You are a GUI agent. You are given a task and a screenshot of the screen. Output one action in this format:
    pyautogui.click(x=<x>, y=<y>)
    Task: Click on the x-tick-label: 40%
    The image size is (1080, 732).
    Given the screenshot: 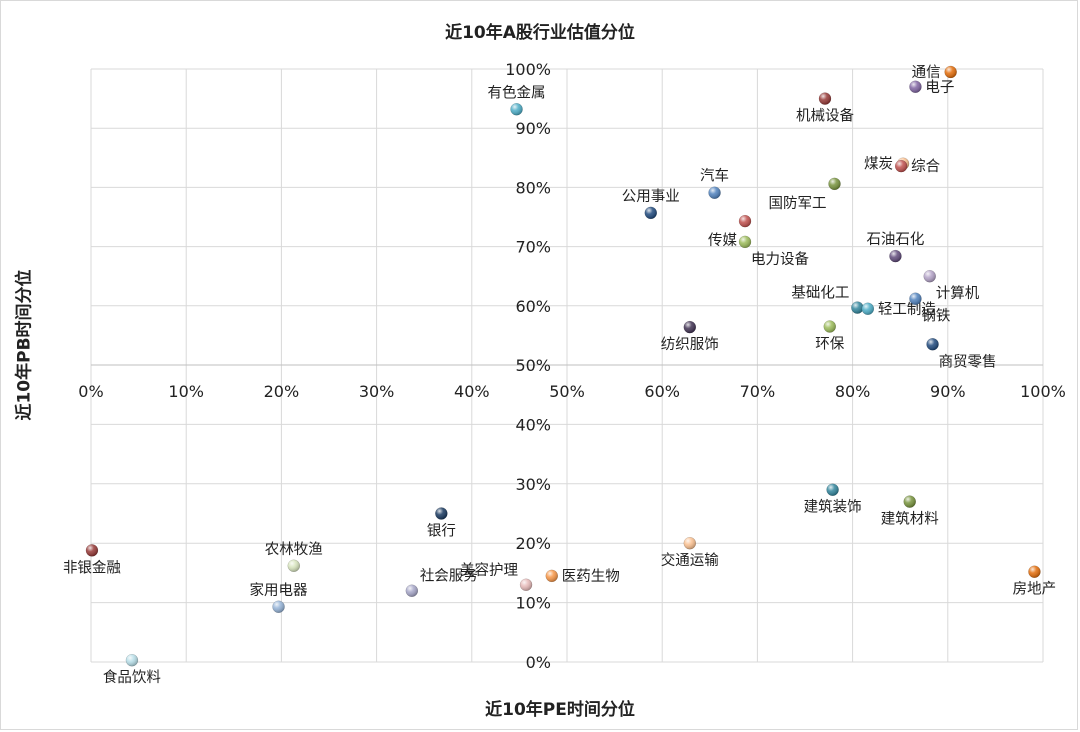 What is the action you would take?
    pyautogui.click(x=472, y=391)
    